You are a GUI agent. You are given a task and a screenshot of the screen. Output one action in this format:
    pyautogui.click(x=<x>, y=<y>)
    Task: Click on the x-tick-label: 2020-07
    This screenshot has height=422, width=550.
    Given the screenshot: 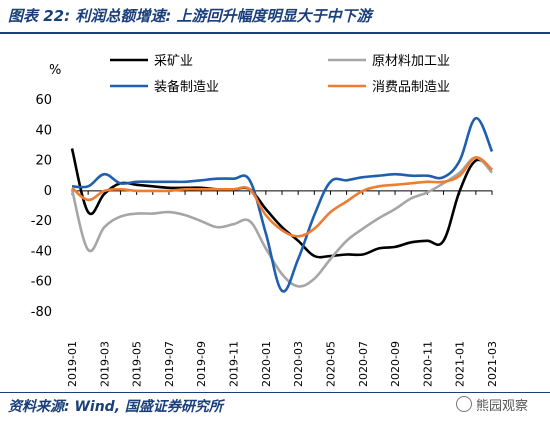 What is the action you would take?
    pyautogui.click(x=363, y=364)
    